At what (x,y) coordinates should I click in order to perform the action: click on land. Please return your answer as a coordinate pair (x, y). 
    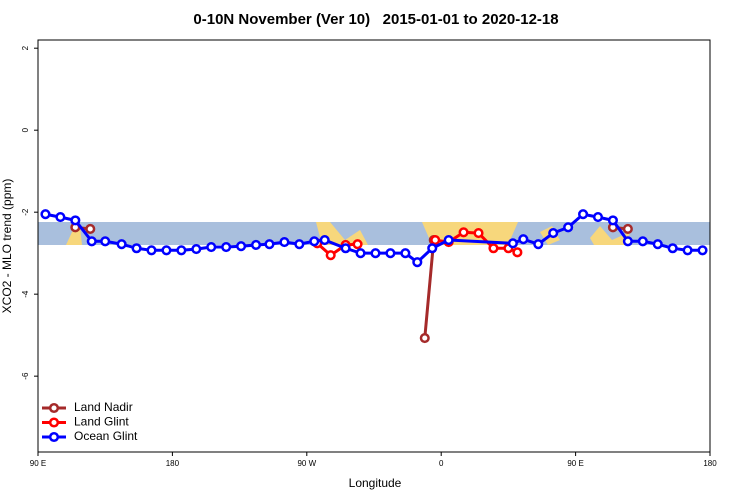
    Looking at the image, I should click on (610, 235).